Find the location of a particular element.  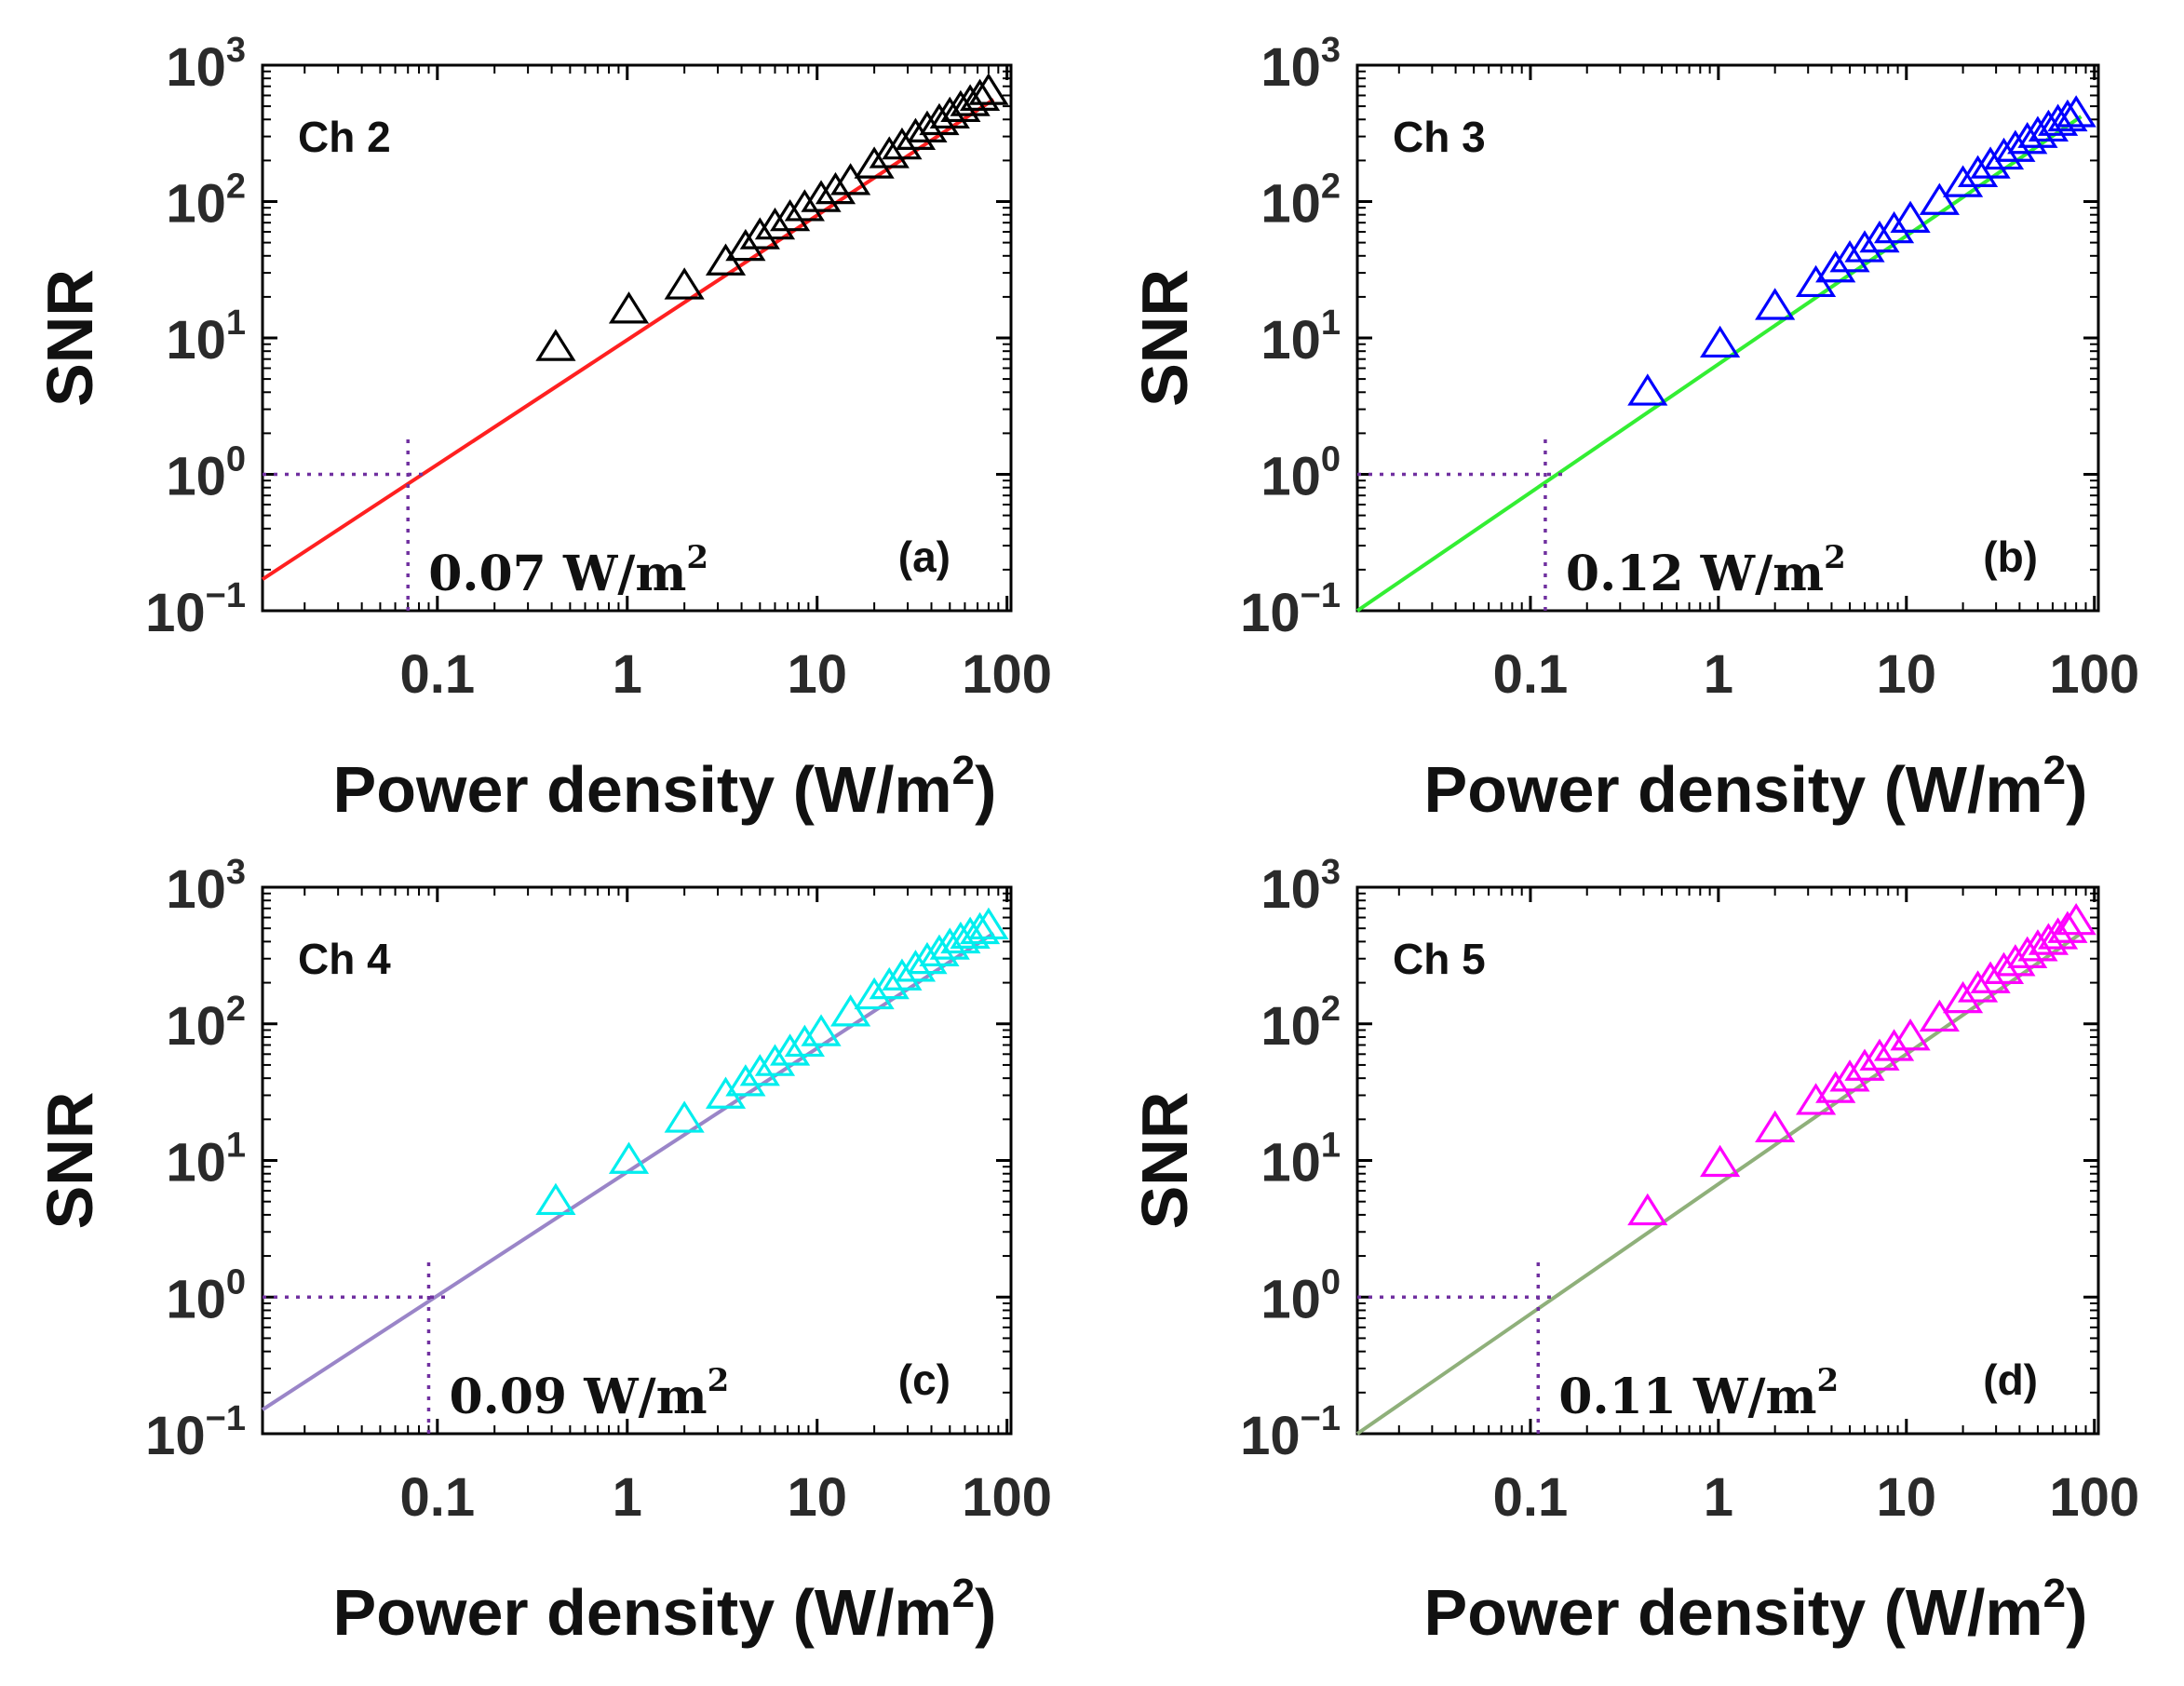

fit-line is located at coordinates (628, 339).